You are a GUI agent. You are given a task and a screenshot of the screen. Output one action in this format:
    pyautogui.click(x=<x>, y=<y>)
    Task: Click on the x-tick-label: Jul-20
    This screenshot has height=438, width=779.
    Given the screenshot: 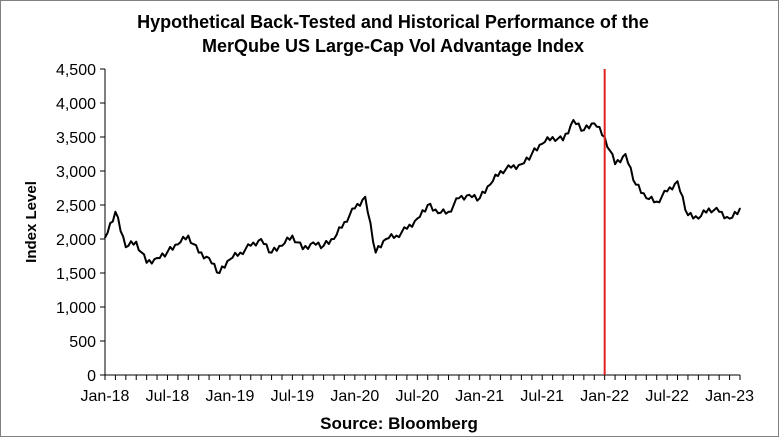 What is the action you would take?
    pyautogui.click(x=418, y=396)
    